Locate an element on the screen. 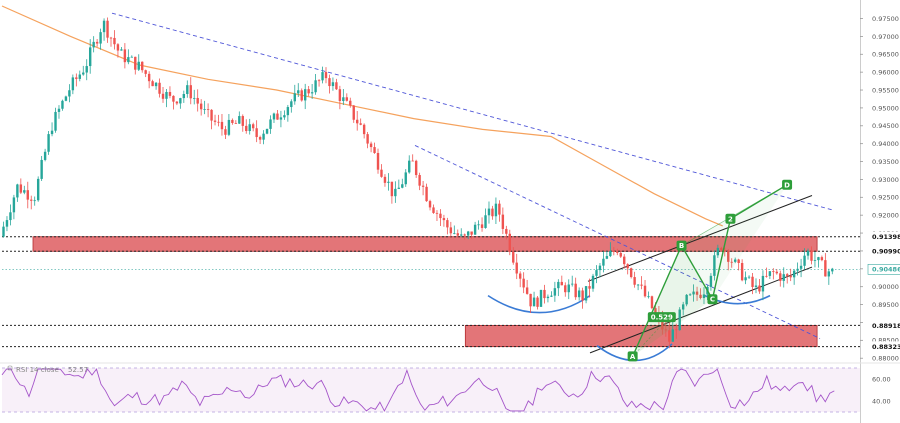 The image size is (900, 423). retracement-value: 0.529 is located at coordinates (662, 318).